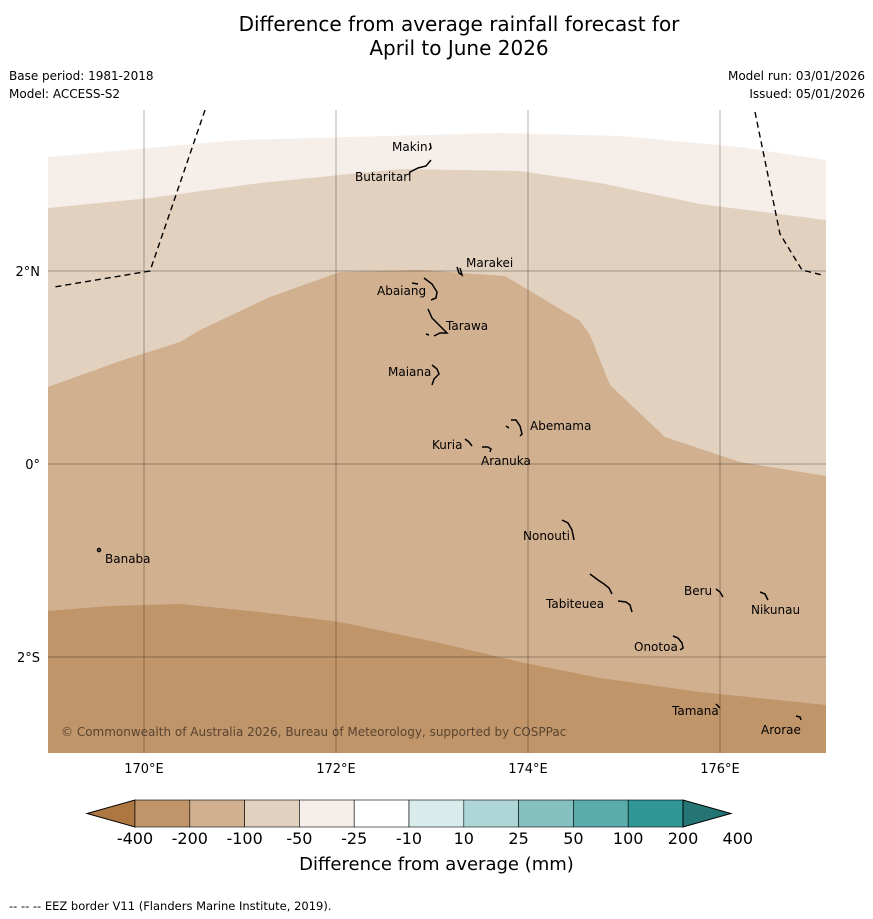  What do you see at coordinates (65, 94) in the screenshot?
I see `model-name: Model: ACCESS-S2` at bounding box center [65, 94].